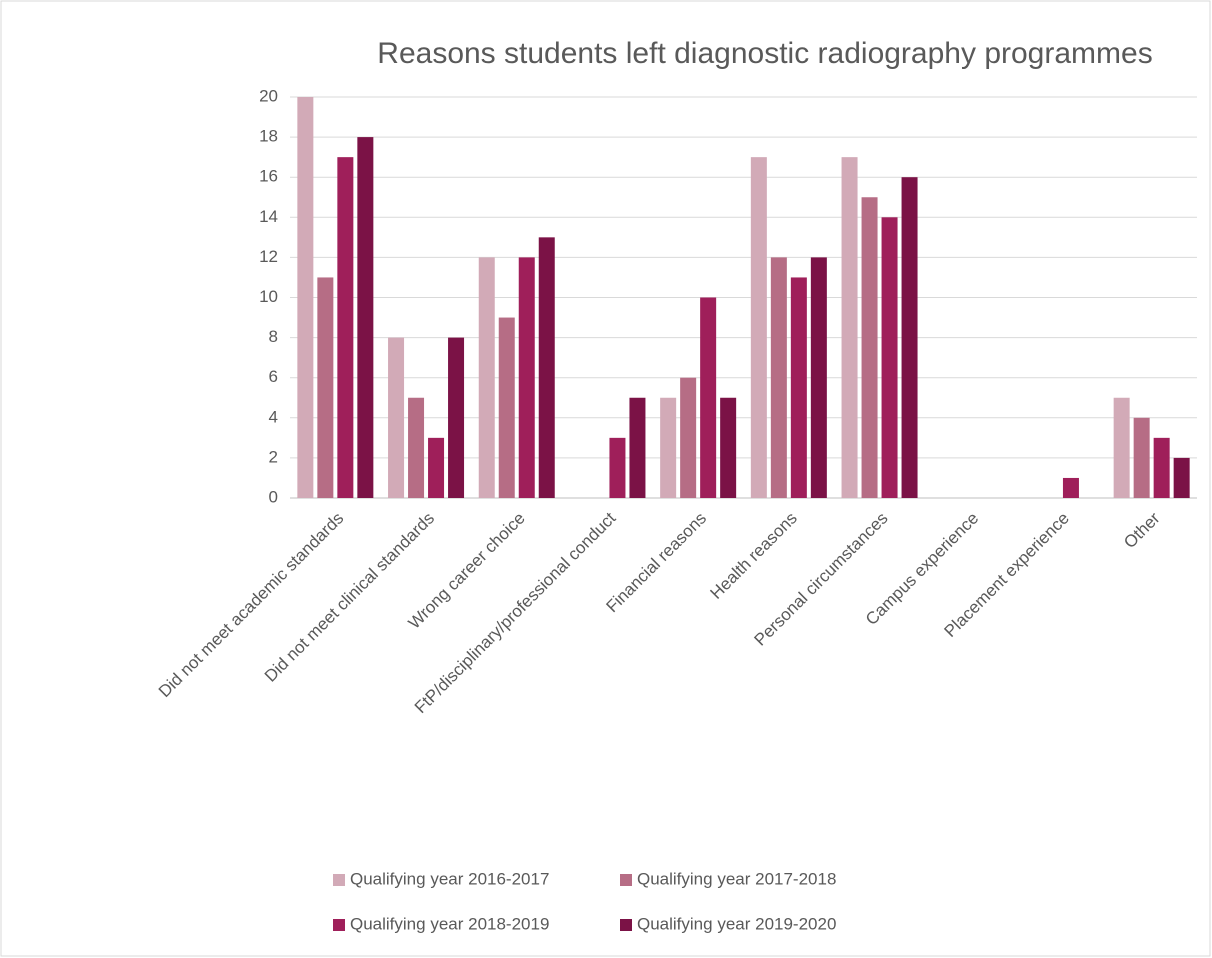 This screenshot has height=958, width=1212. I want to click on legend-label: Qualifying year 2016-2017, so click(449, 878).